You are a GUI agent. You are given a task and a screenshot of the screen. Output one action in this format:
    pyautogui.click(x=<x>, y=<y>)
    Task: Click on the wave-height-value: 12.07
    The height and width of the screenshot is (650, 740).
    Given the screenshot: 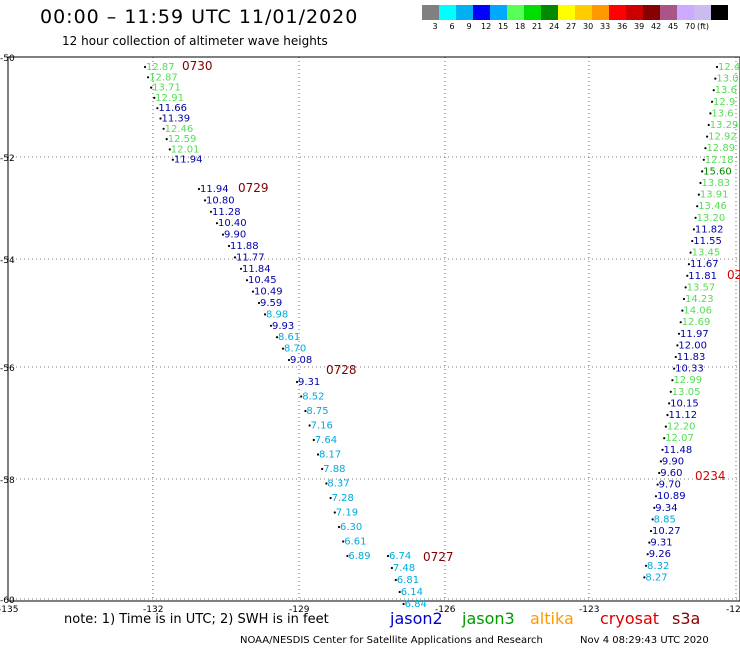 What is the action you would take?
    pyautogui.click(x=679, y=438)
    